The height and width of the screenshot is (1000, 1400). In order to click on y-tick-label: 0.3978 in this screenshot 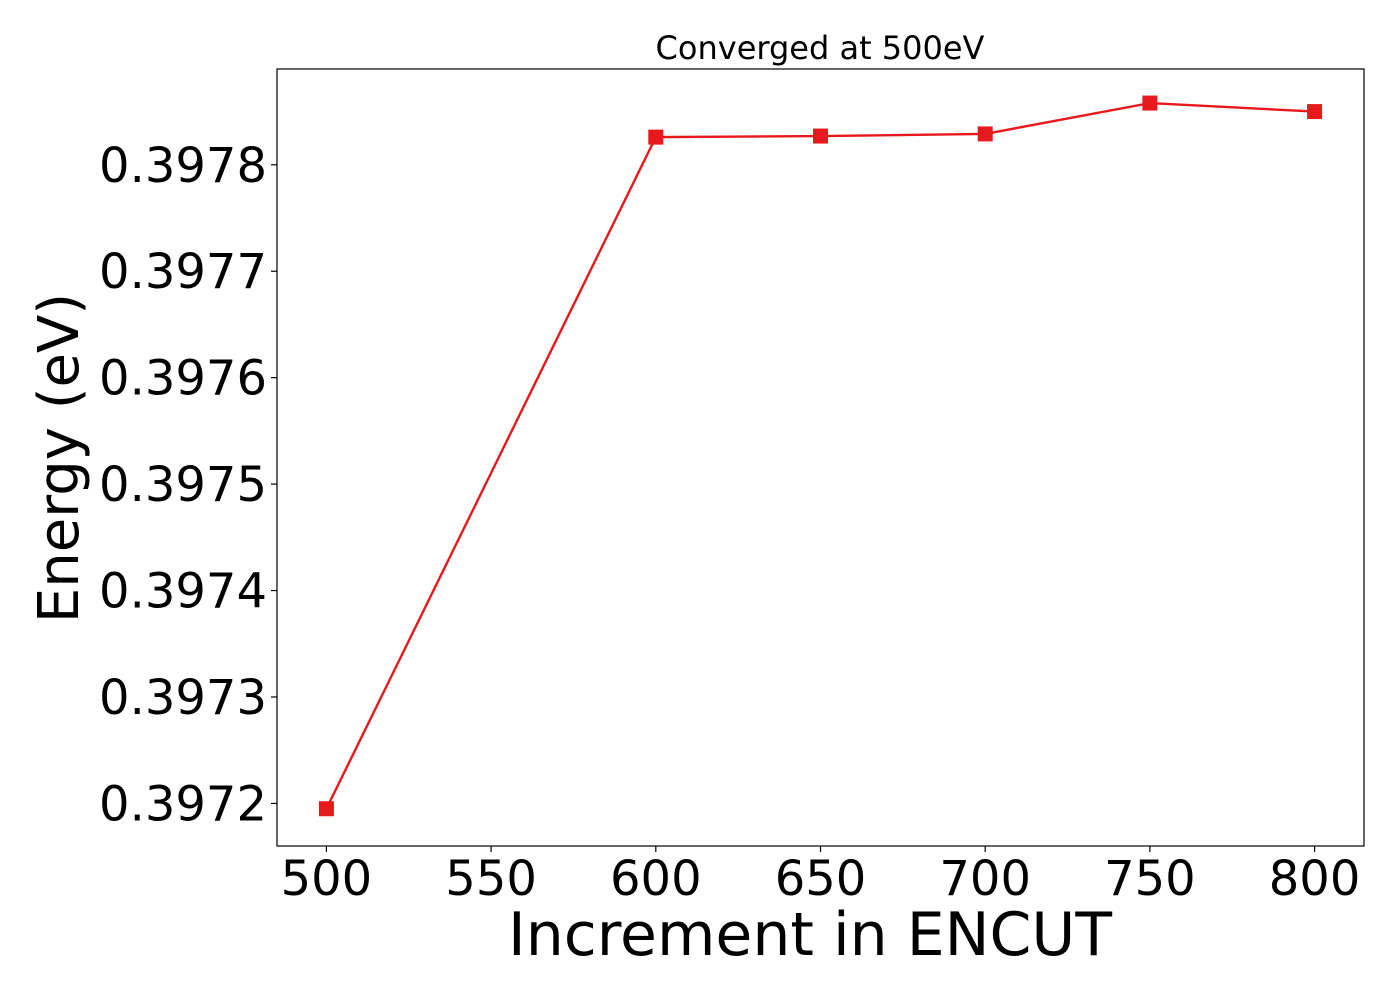, I will do `click(183, 166)`.